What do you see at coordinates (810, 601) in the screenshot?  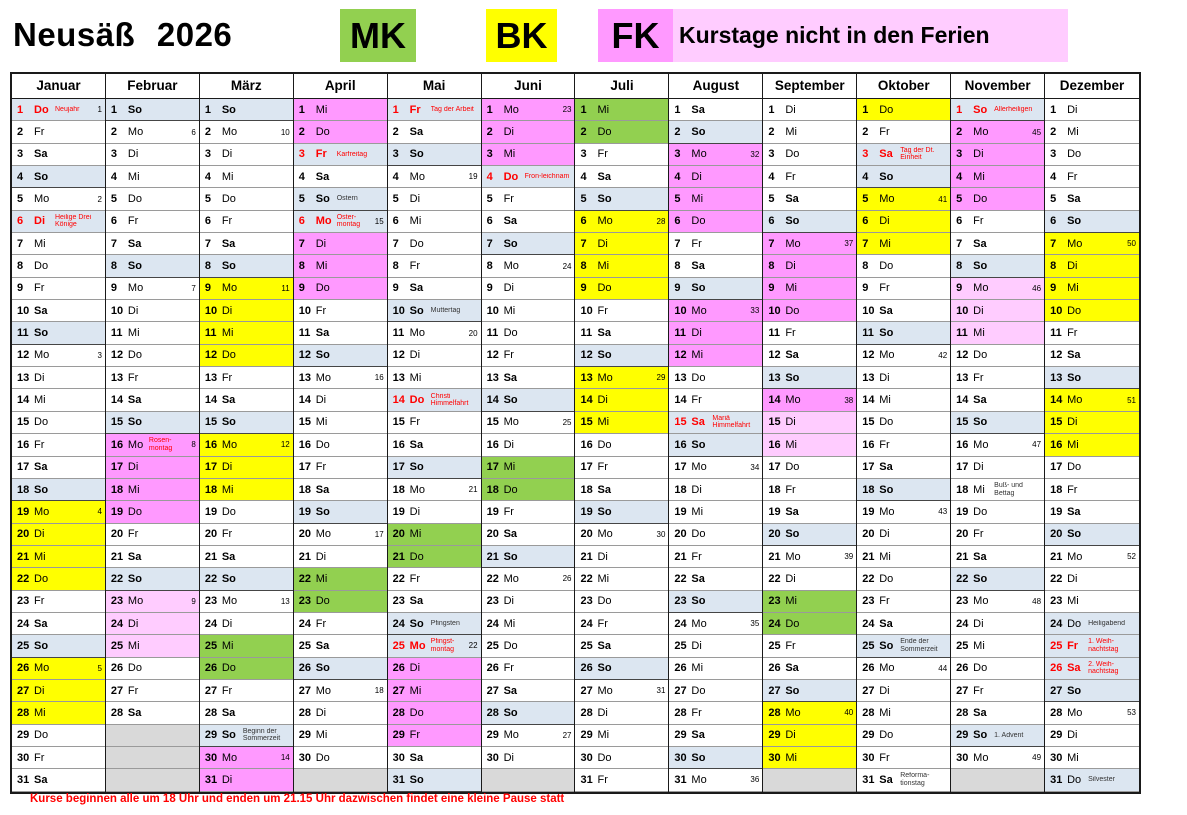 I see `day-cell: 23 Mi` at bounding box center [810, 601].